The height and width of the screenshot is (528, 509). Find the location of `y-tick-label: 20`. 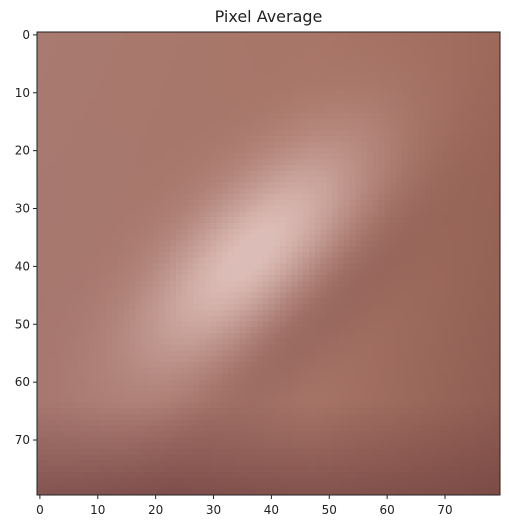

y-tick-label: 20 is located at coordinates (22, 151).